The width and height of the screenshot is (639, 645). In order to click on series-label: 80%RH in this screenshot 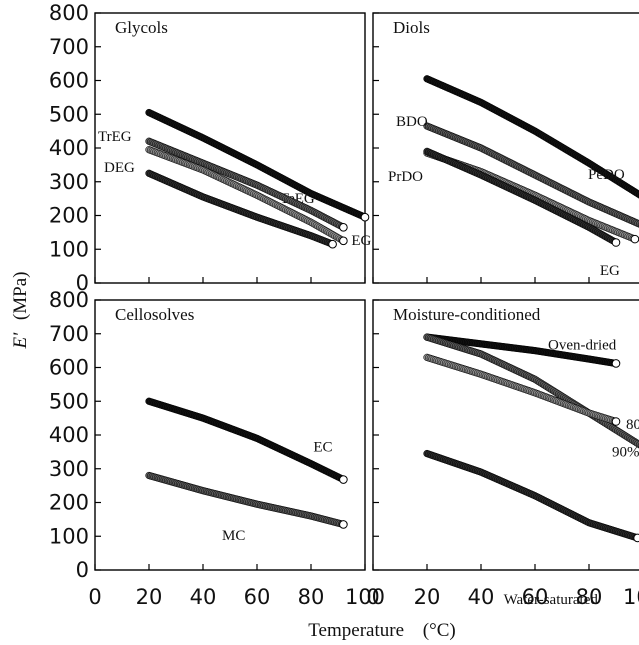, I will do `click(632, 425)`.